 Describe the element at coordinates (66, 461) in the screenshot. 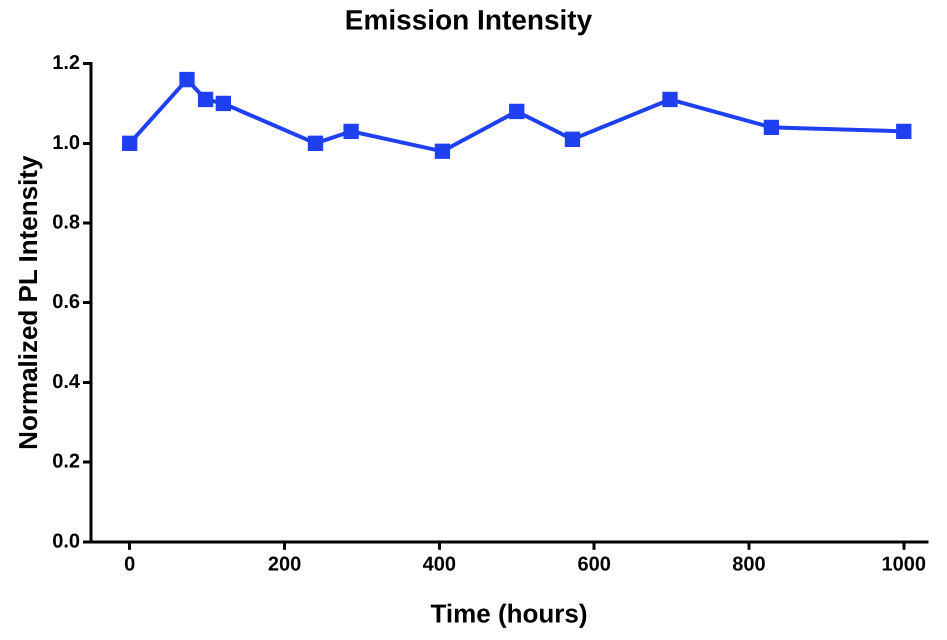

I see `y-tick-label: 0.2` at that location.